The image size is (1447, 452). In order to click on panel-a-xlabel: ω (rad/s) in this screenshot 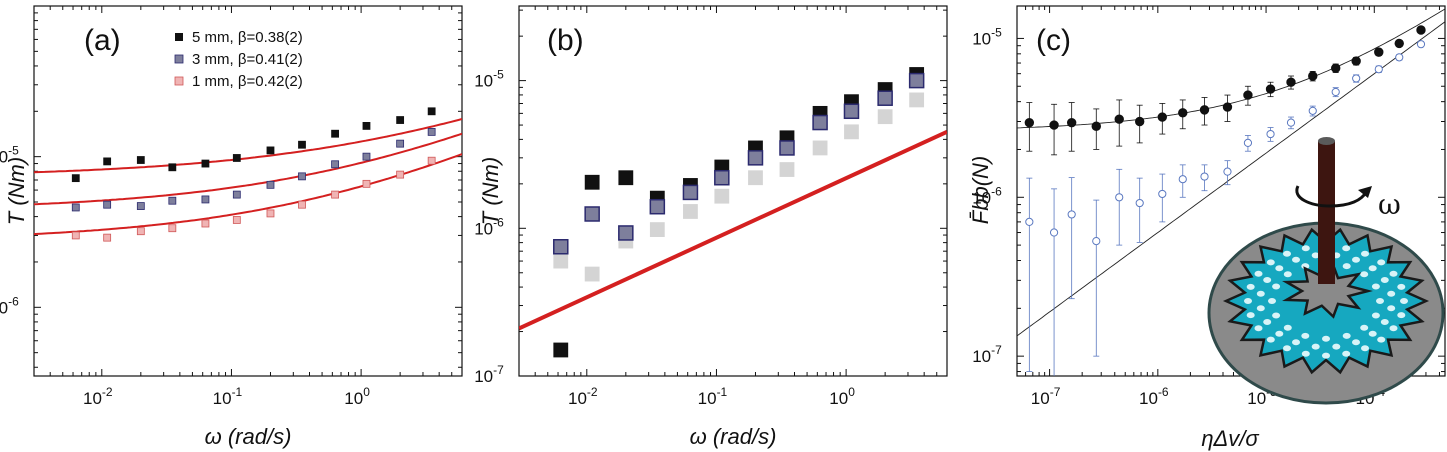, I will do `click(248, 436)`.